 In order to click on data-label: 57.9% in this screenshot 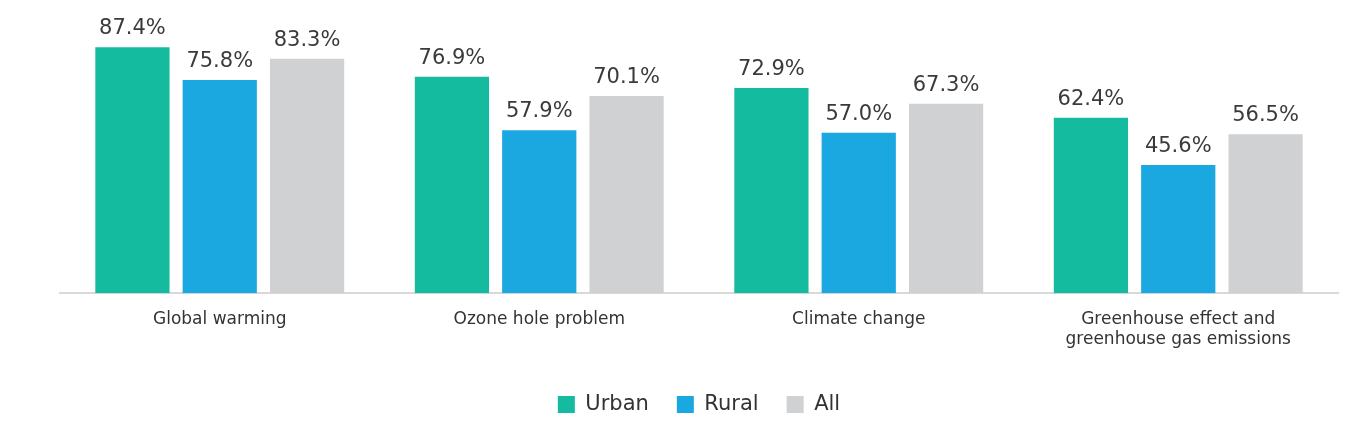, I will do `click(539, 110)`.